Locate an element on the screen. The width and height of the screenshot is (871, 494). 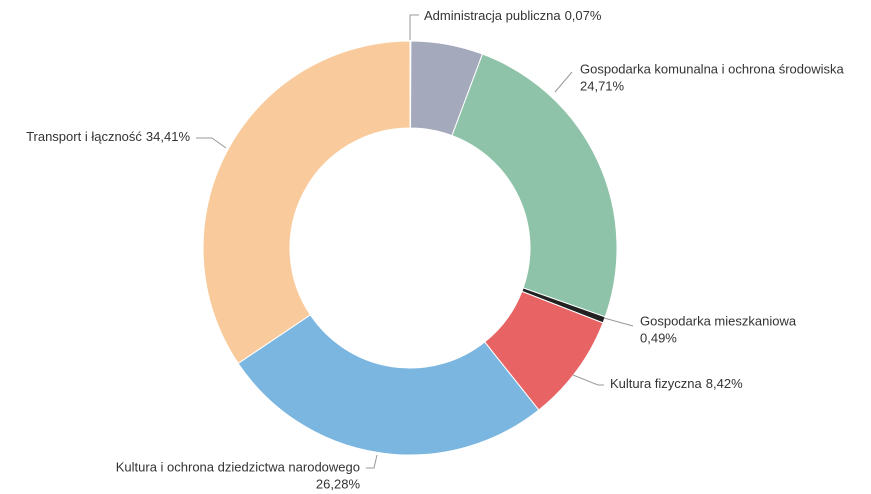
slice-label: Transport i łączność 34,41% is located at coordinates (108, 136).